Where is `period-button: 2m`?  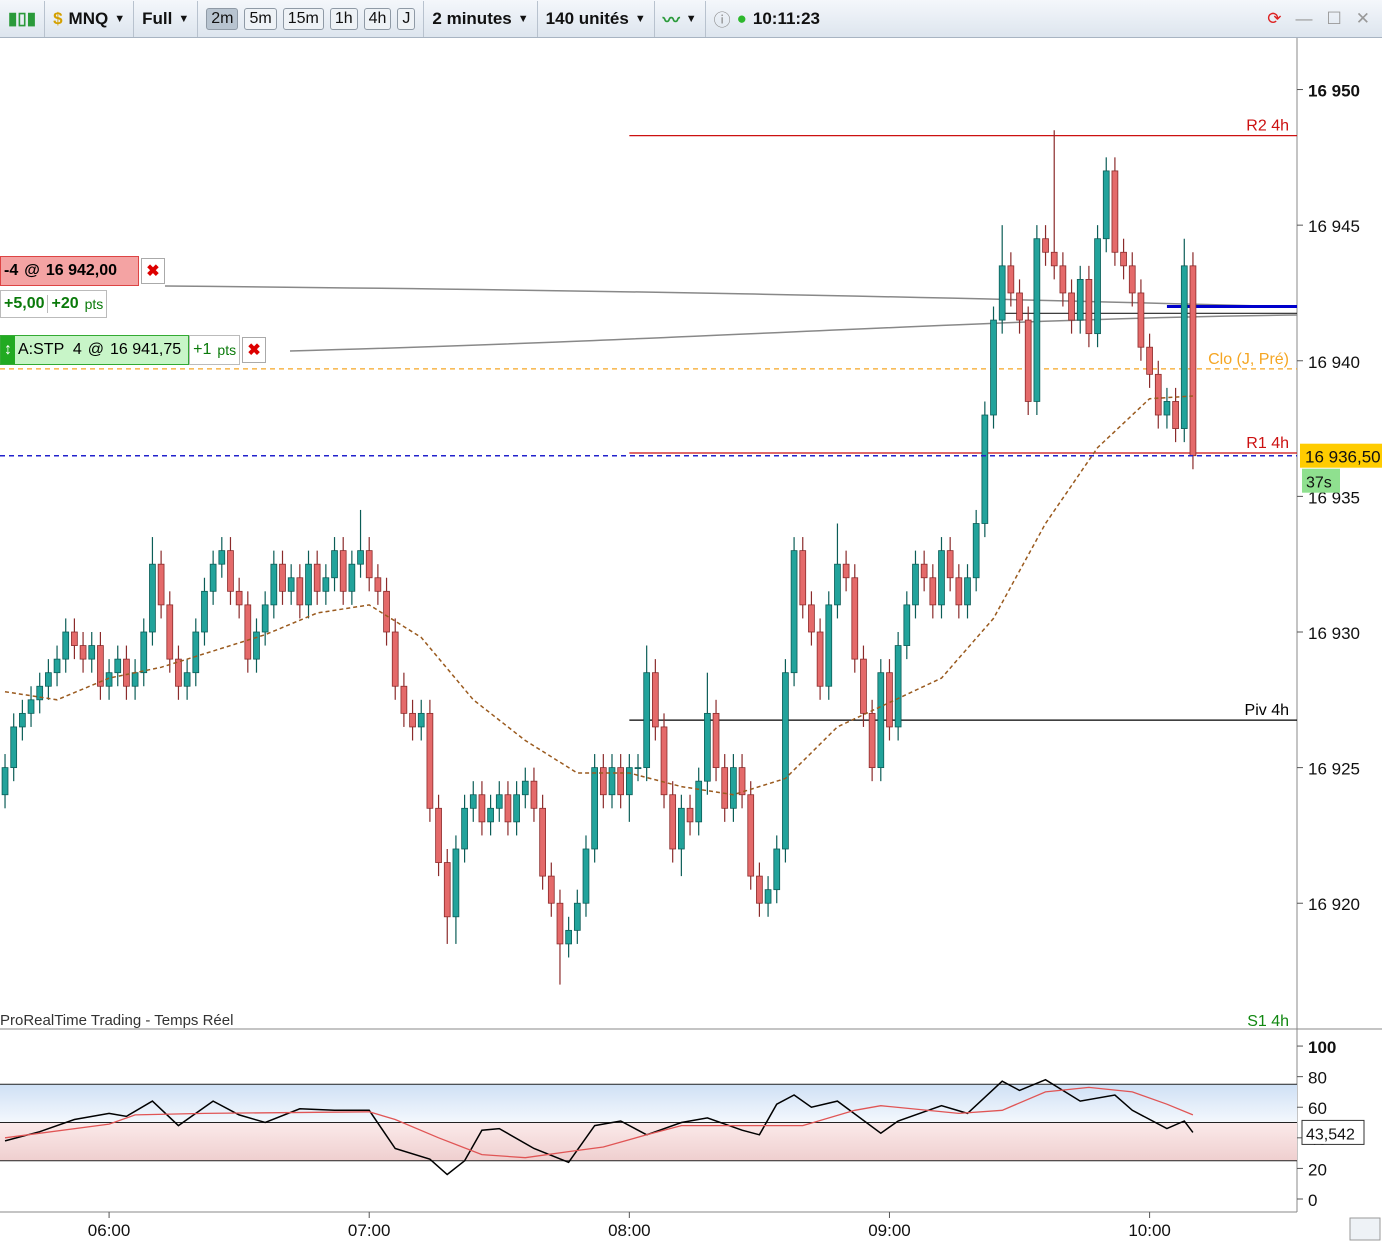
period-button: 2m is located at coordinates (222, 18).